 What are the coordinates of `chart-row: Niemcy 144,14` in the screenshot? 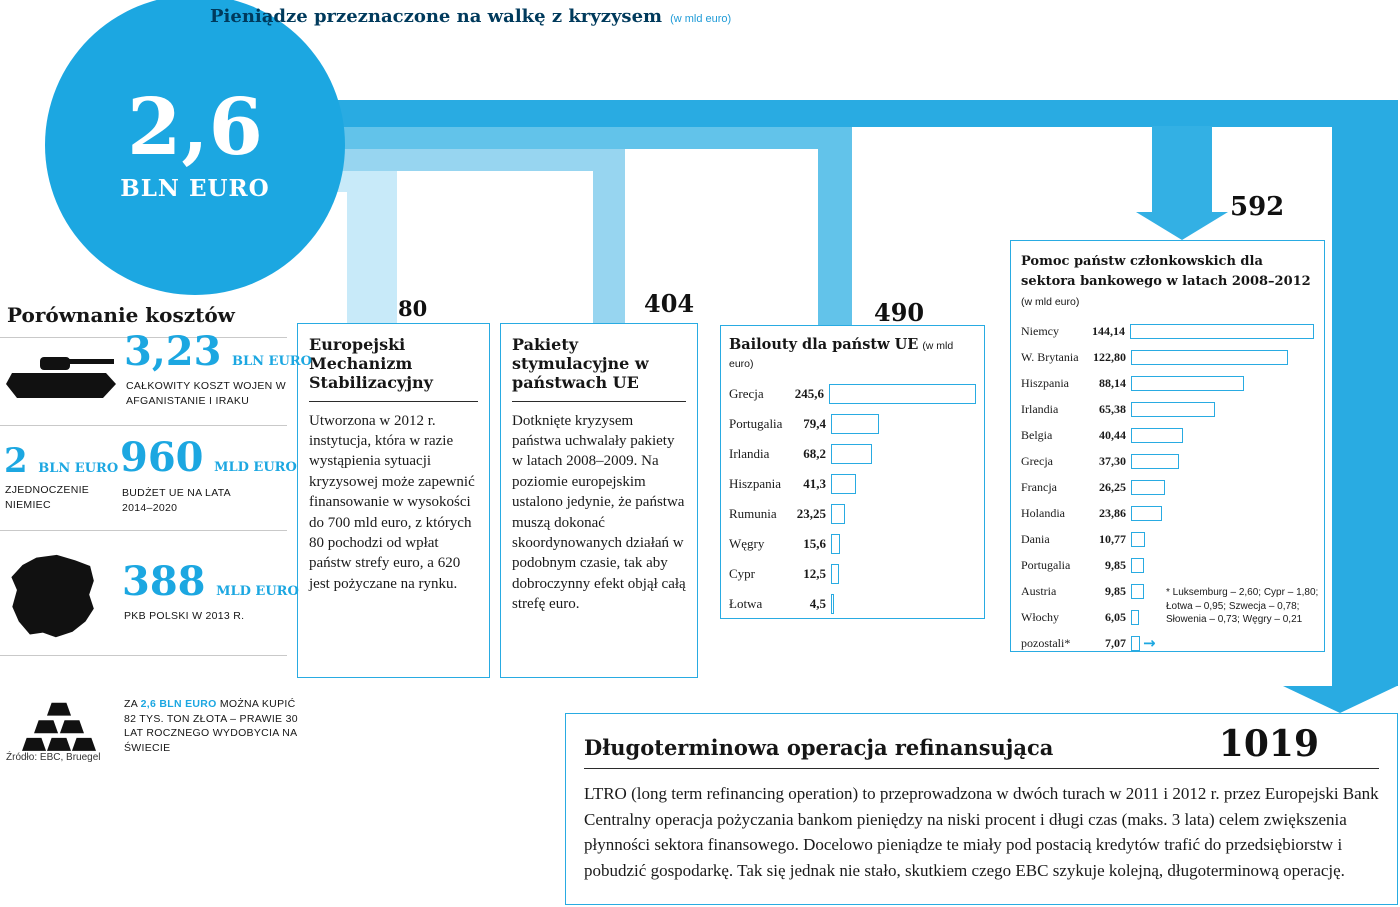 It's located at (1167, 331).